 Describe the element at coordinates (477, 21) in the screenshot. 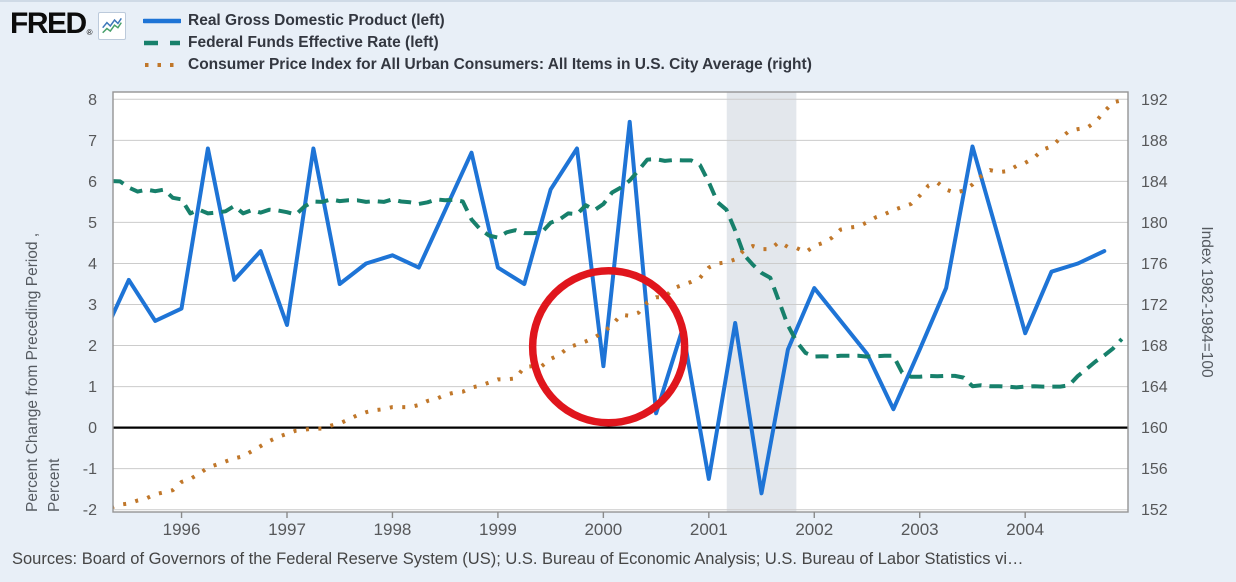

I see `legend-item-real-gdp: Real Gross Domestic Product (left)` at that location.